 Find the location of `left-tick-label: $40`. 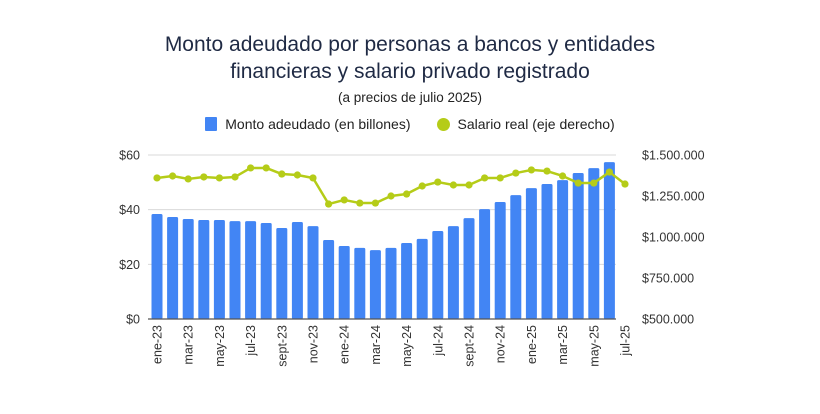

left-tick-label: $40 is located at coordinates (129, 210).